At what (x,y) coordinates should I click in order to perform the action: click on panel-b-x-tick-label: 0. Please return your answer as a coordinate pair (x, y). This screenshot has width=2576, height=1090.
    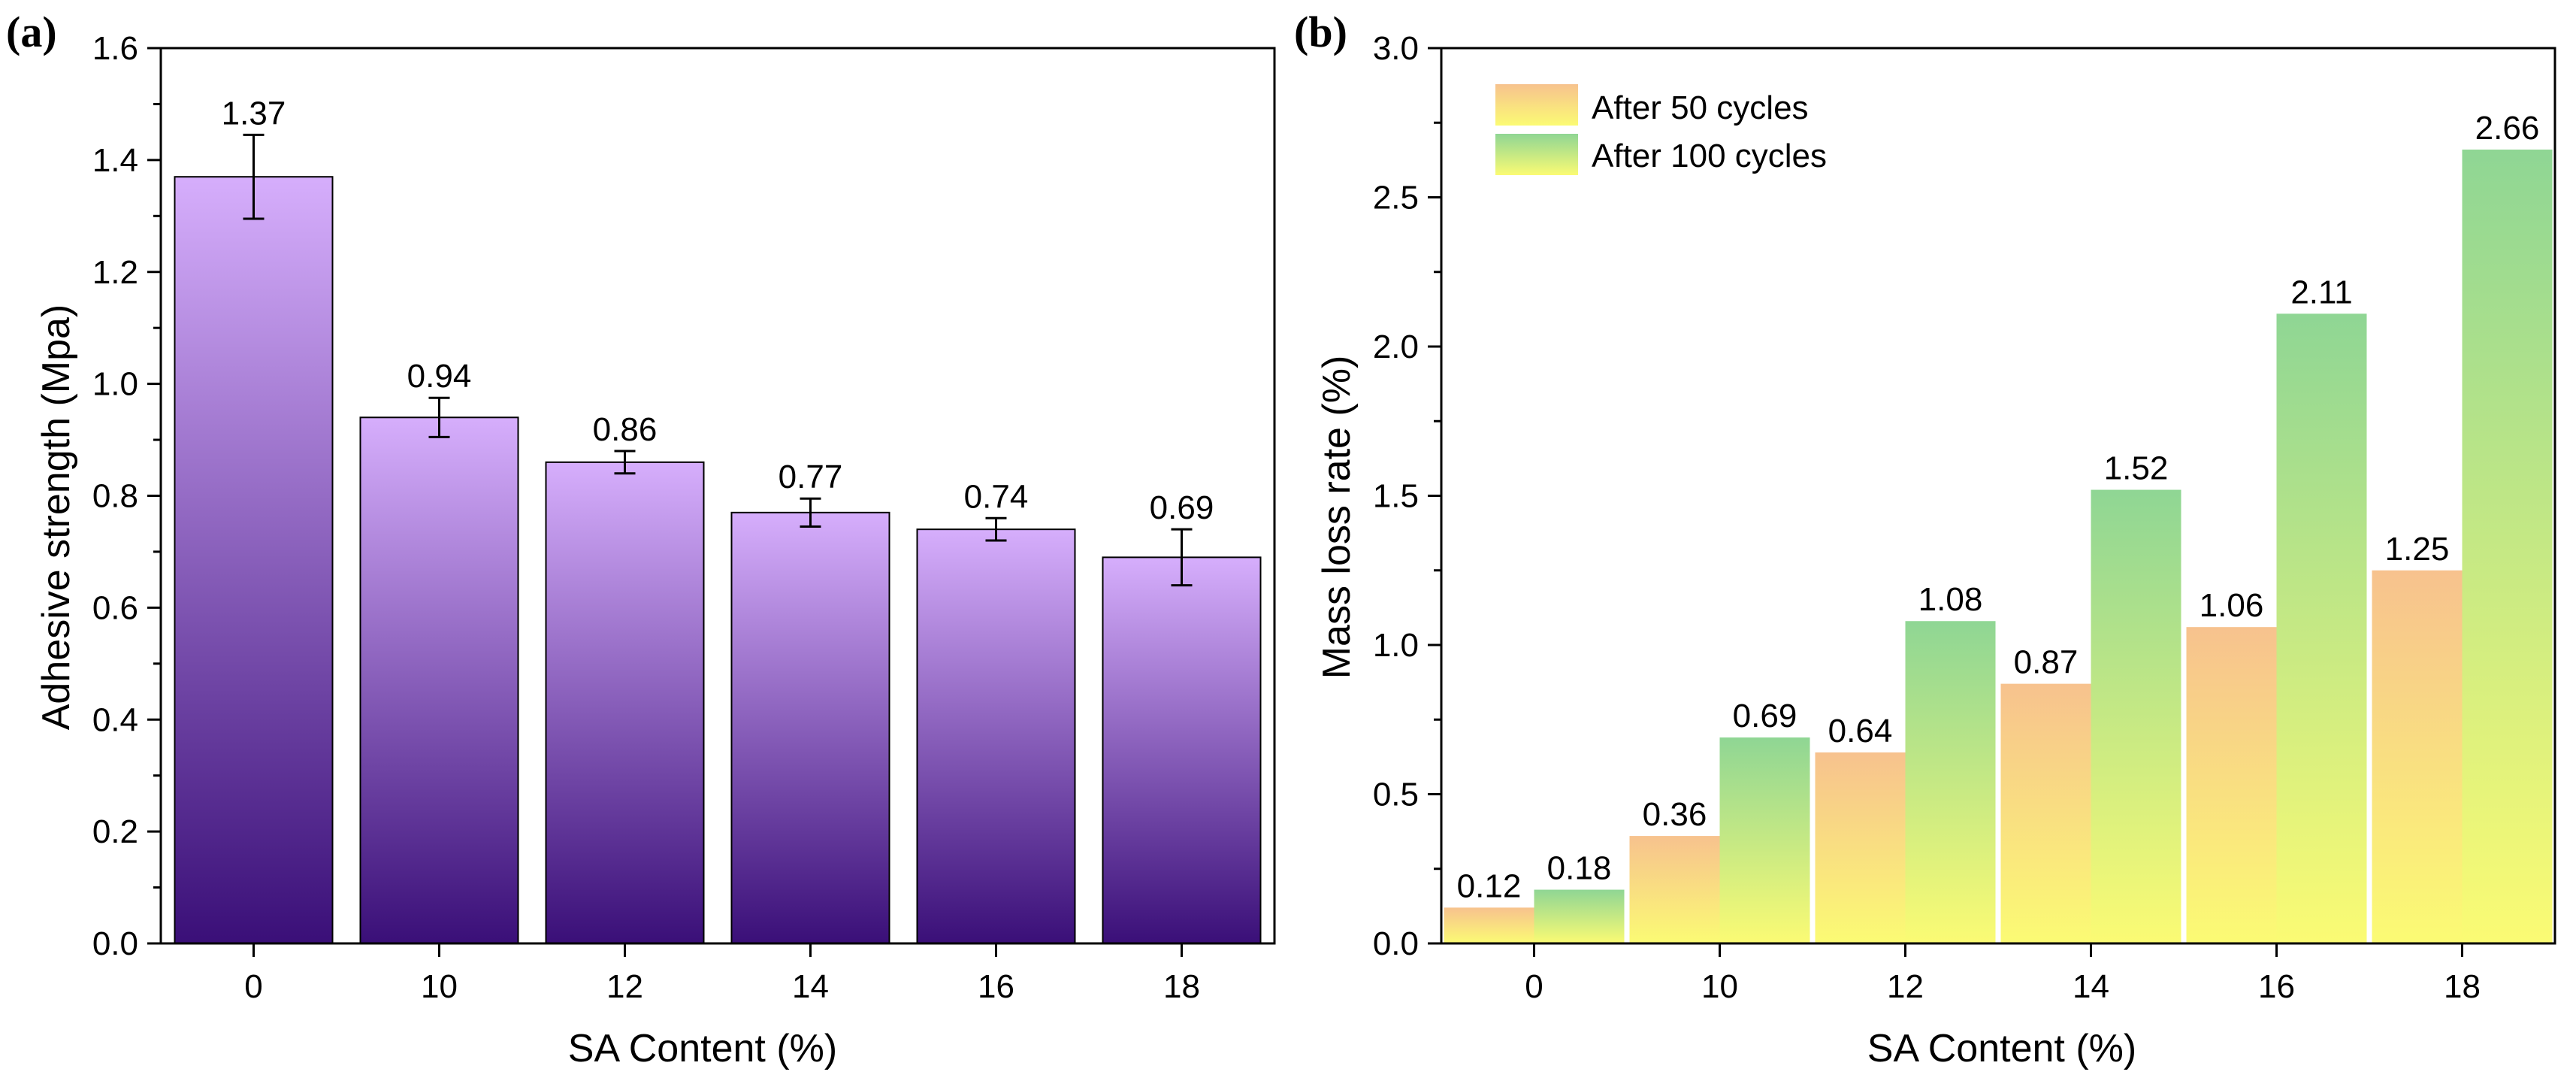
    Looking at the image, I should click on (1534, 986).